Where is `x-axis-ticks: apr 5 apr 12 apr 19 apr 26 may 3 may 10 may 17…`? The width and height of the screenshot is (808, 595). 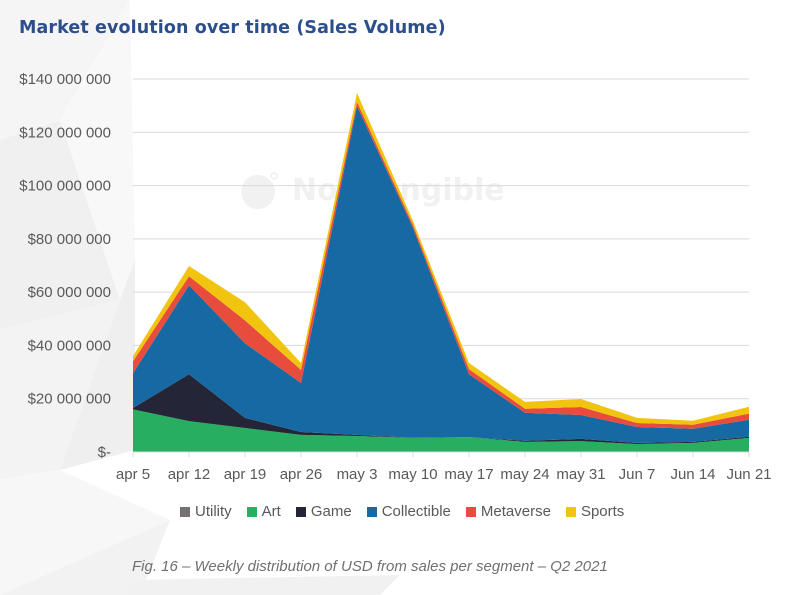 x-axis-ticks: apr 5 apr 12 apr 19 apr 26 may 3 may 10 may 17… is located at coordinates (444, 467).